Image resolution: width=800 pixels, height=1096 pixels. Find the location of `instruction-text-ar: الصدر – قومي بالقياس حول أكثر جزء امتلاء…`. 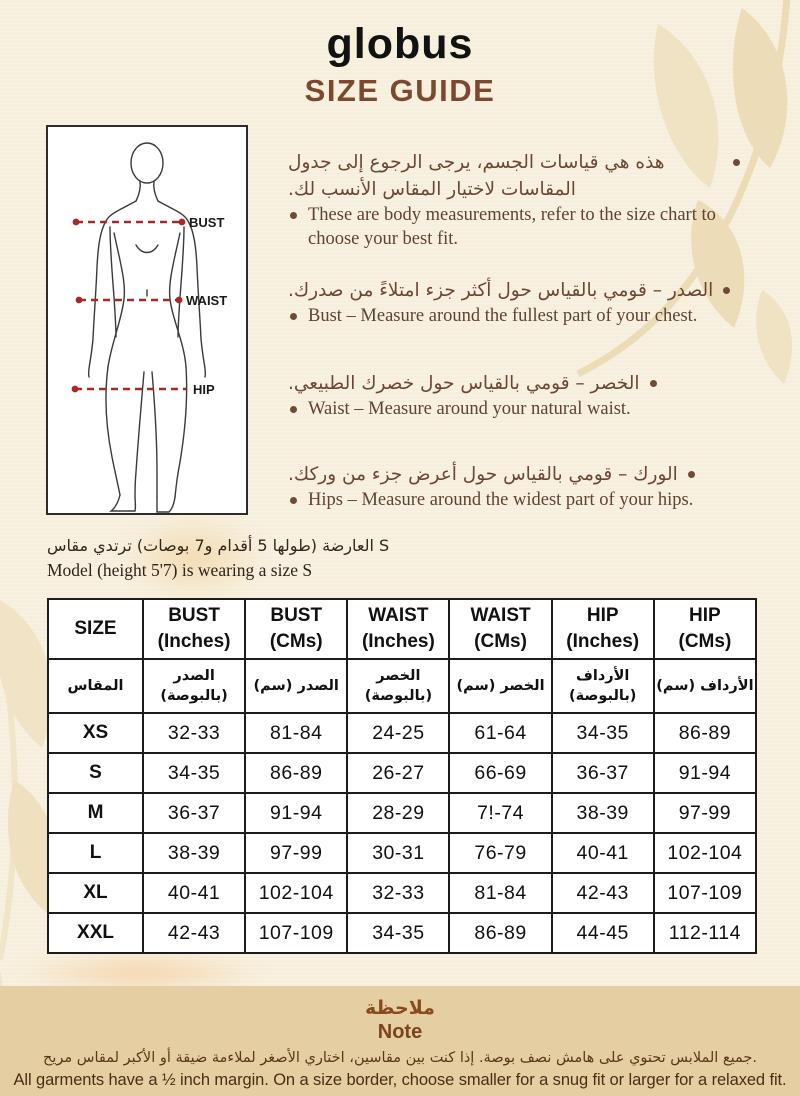

instruction-text-ar: الصدر – قومي بالقياس حول أكثر جزء امتلاء… is located at coordinates (501, 290).